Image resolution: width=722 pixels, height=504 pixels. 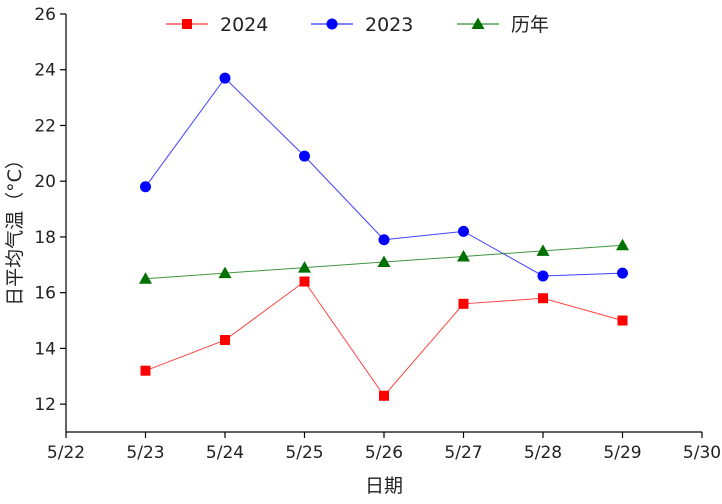 What do you see at coordinates (225, 453) in the screenshot?
I see `x-tick-label: 5/24` at bounding box center [225, 453].